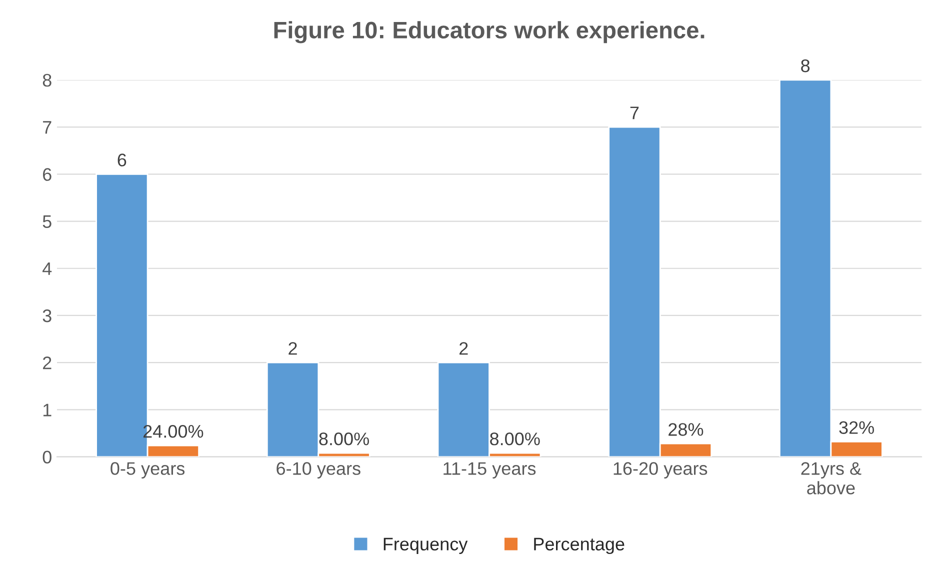 This screenshot has height=571, width=950. I want to click on data-label: 6, so click(122, 160).